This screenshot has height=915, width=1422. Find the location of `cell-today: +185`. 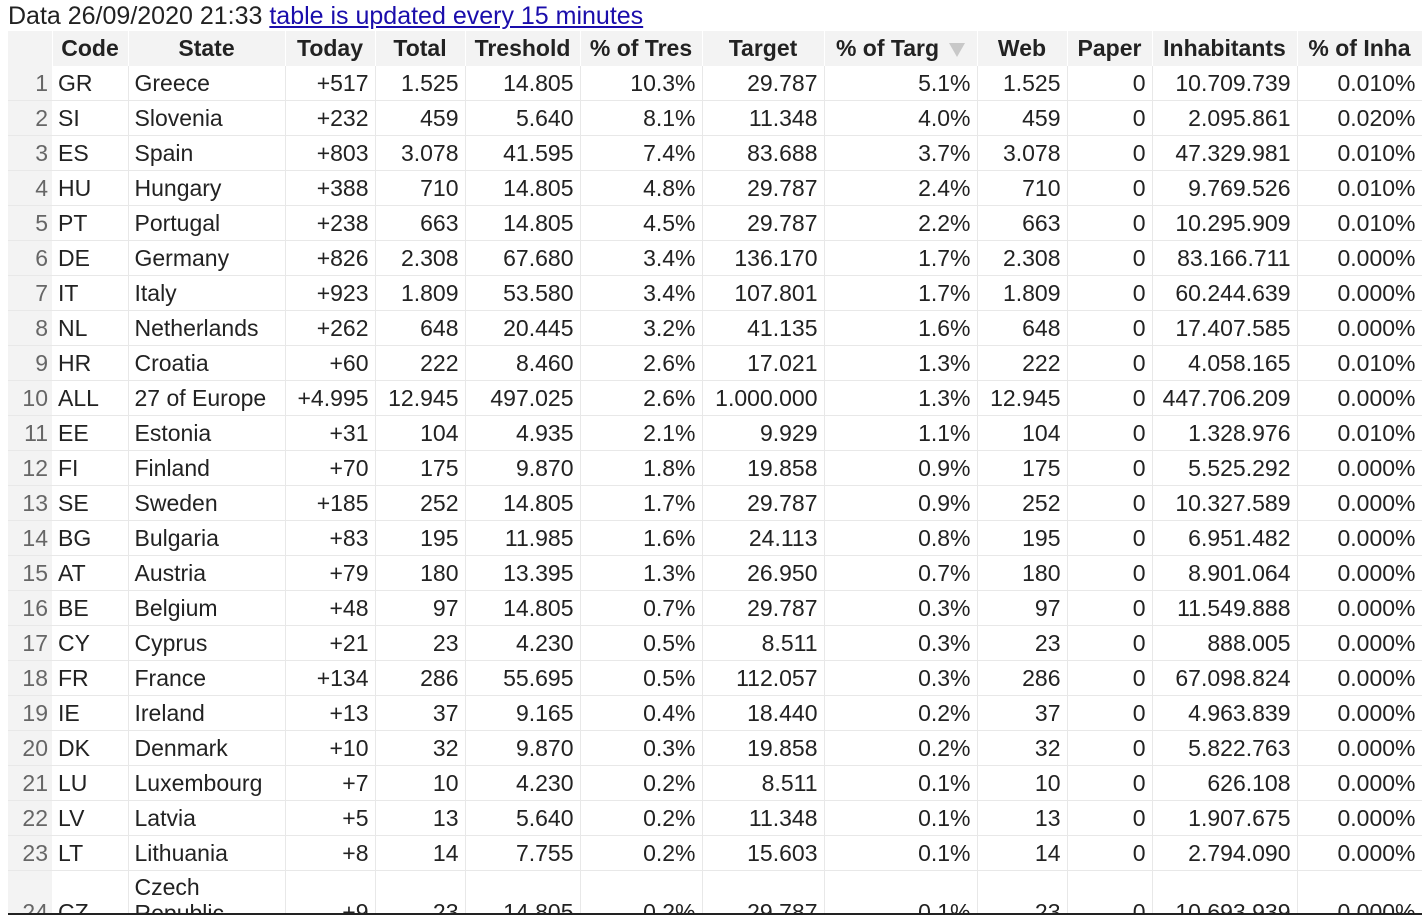

cell-today: +185 is located at coordinates (330, 503).